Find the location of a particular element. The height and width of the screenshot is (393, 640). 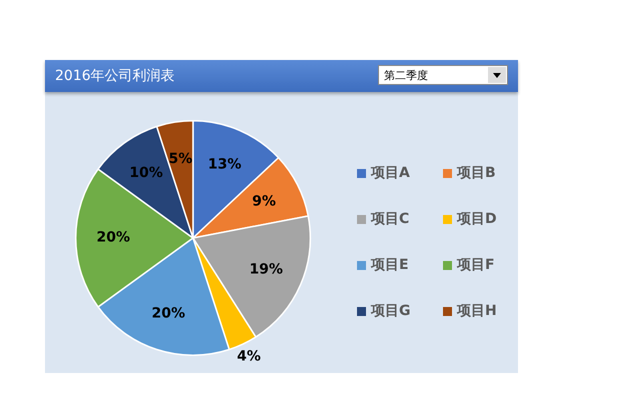

legend-label: 项目F is located at coordinates (476, 265).